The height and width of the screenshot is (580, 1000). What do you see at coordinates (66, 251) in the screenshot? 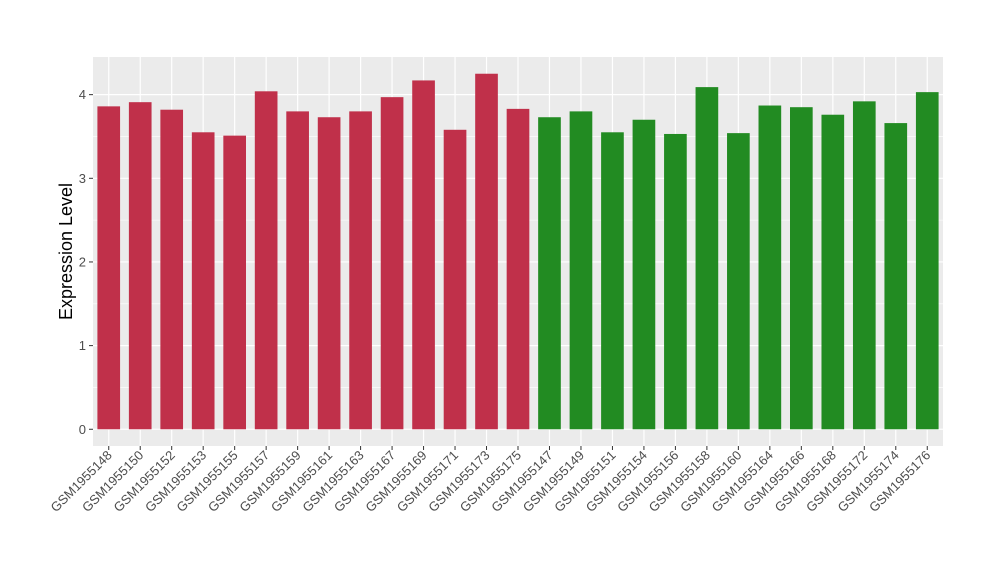
I see `y-axis-title: Expression Level` at bounding box center [66, 251].